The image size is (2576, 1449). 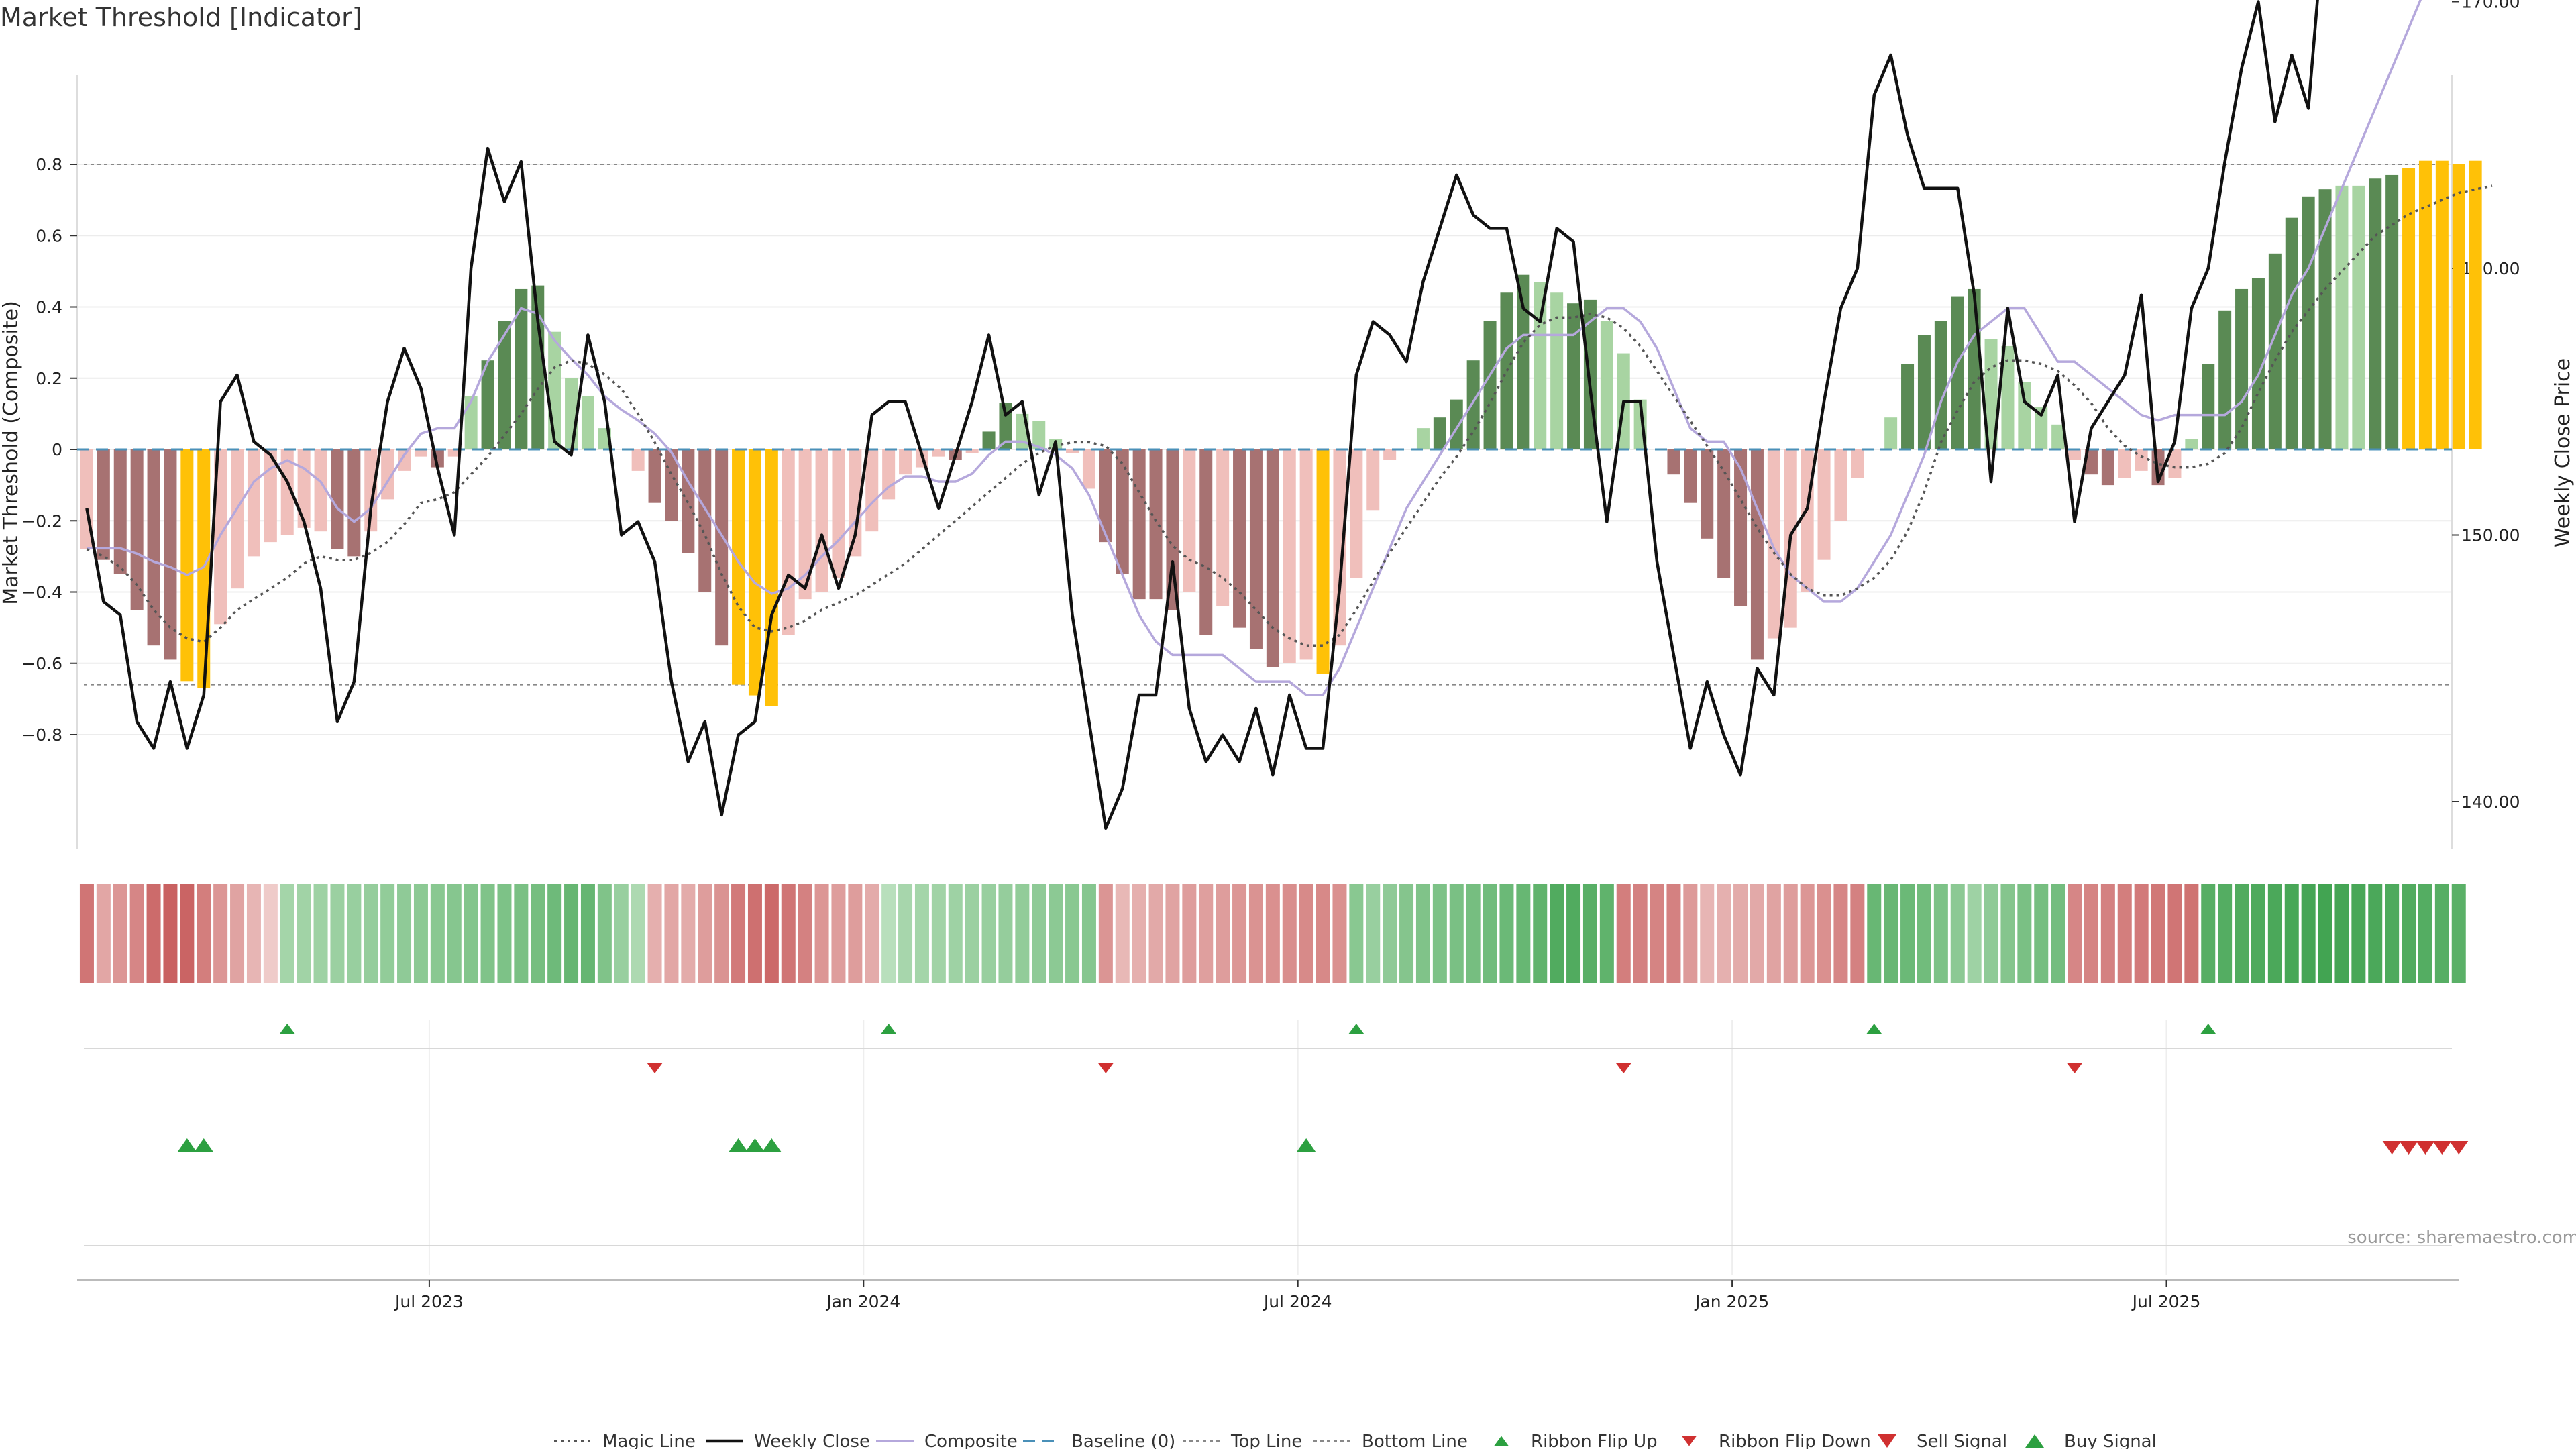 What do you see at coordinates (49, 378) in the screenshot?
I see `y-tick-label: 0.2` at bounding box center [49, 378].